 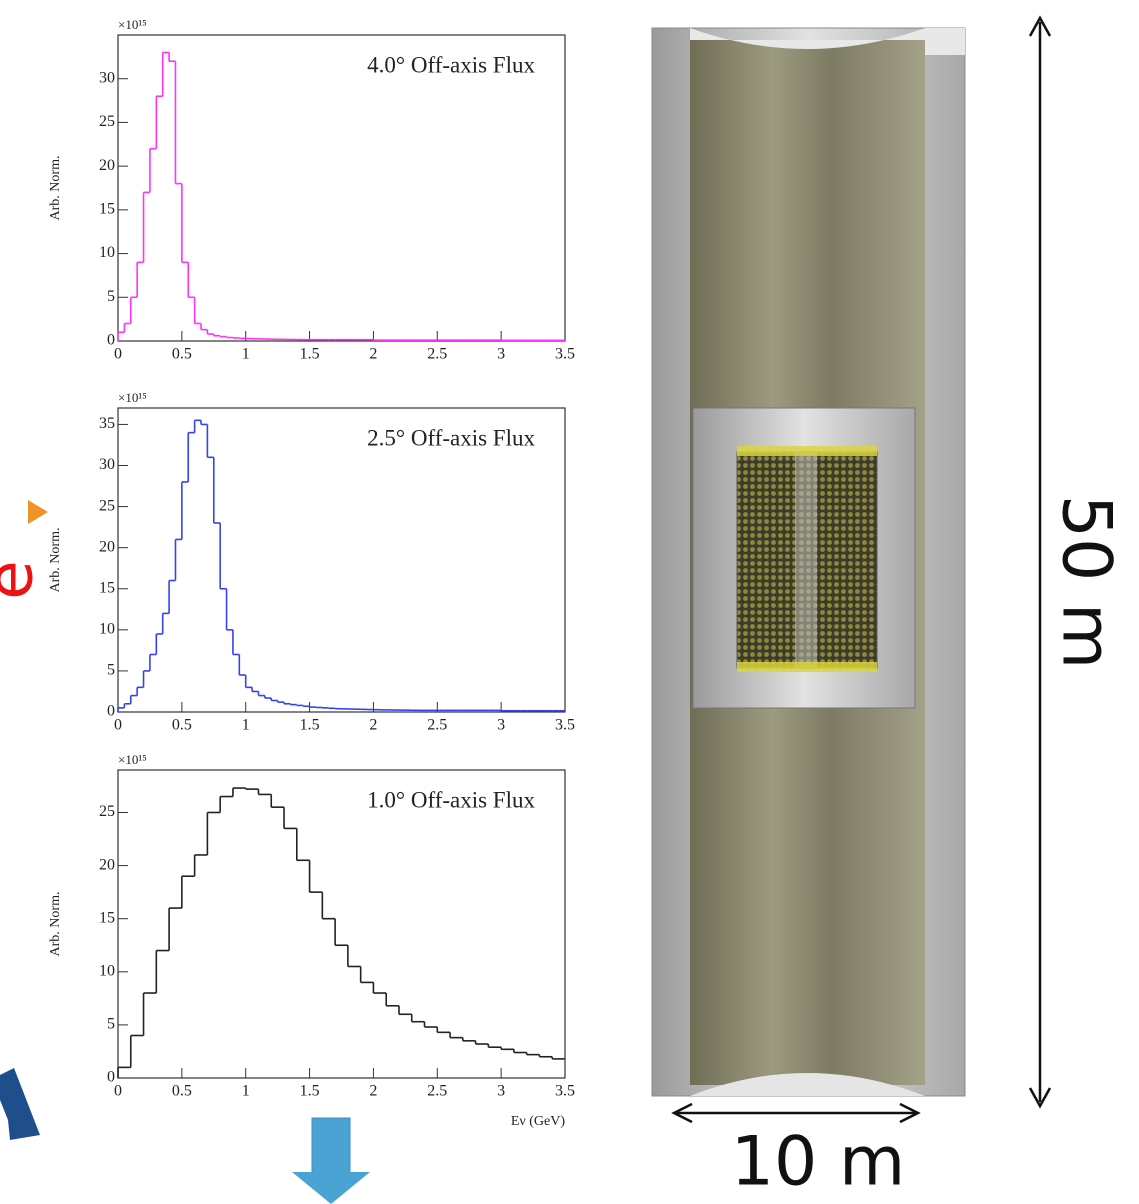 I want to click on width-arrow-left, so click(x=682, y=1113).